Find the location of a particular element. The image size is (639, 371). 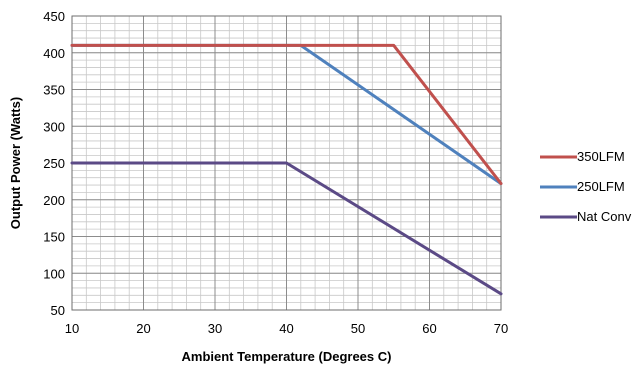

y-tick-label: 50 is located at coordinates (58, 310).